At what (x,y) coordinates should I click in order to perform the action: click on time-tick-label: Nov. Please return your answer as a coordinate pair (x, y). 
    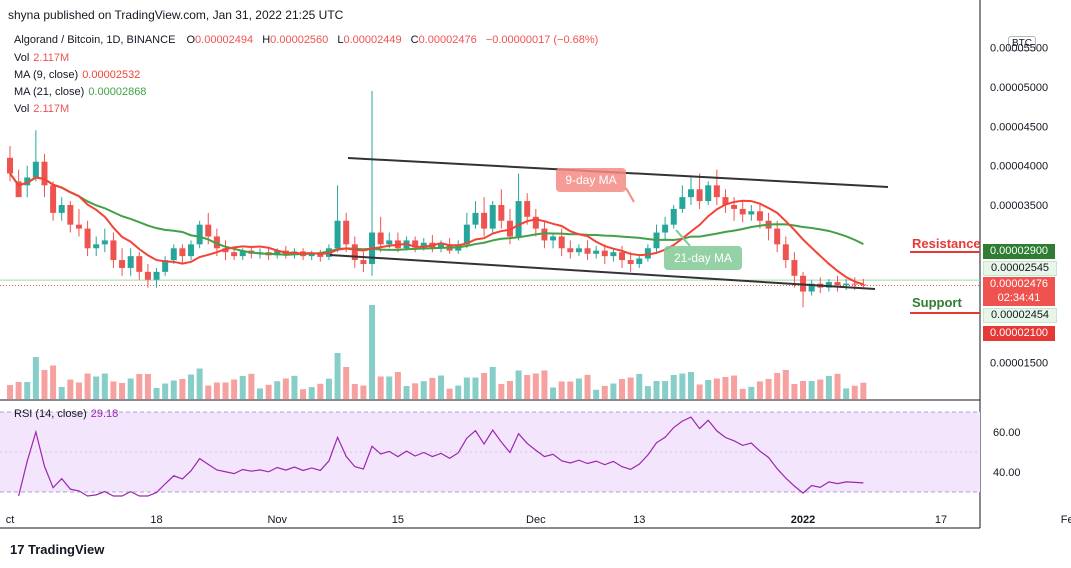
    Looking at the image, I should click on (277, 520).